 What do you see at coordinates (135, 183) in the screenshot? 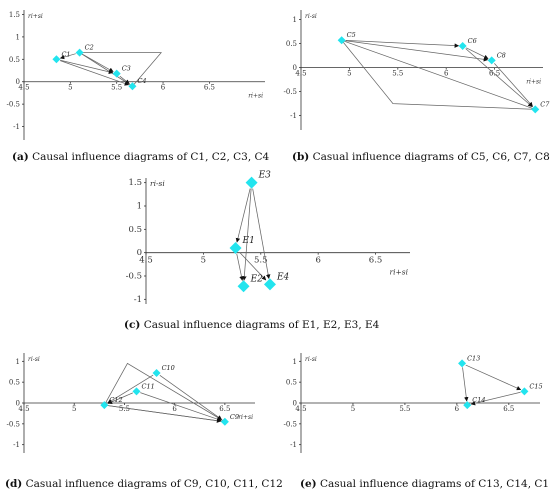
I see `y-tick-label: 1.5` at bounding box center [135, 183].